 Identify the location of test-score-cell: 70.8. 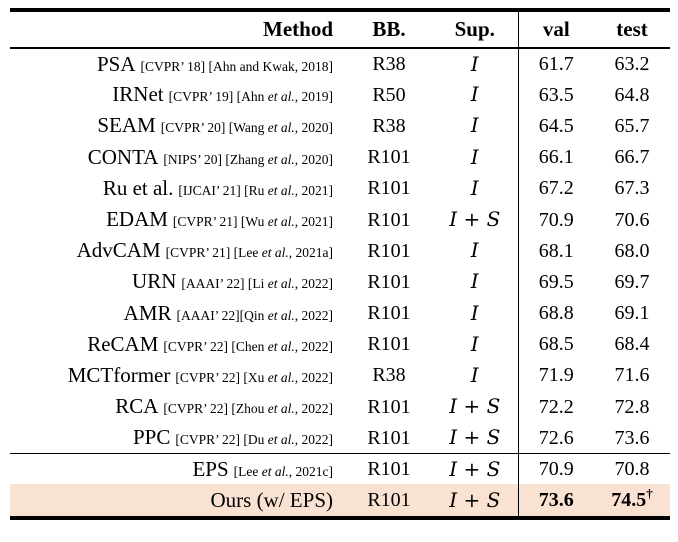
(632, 468).